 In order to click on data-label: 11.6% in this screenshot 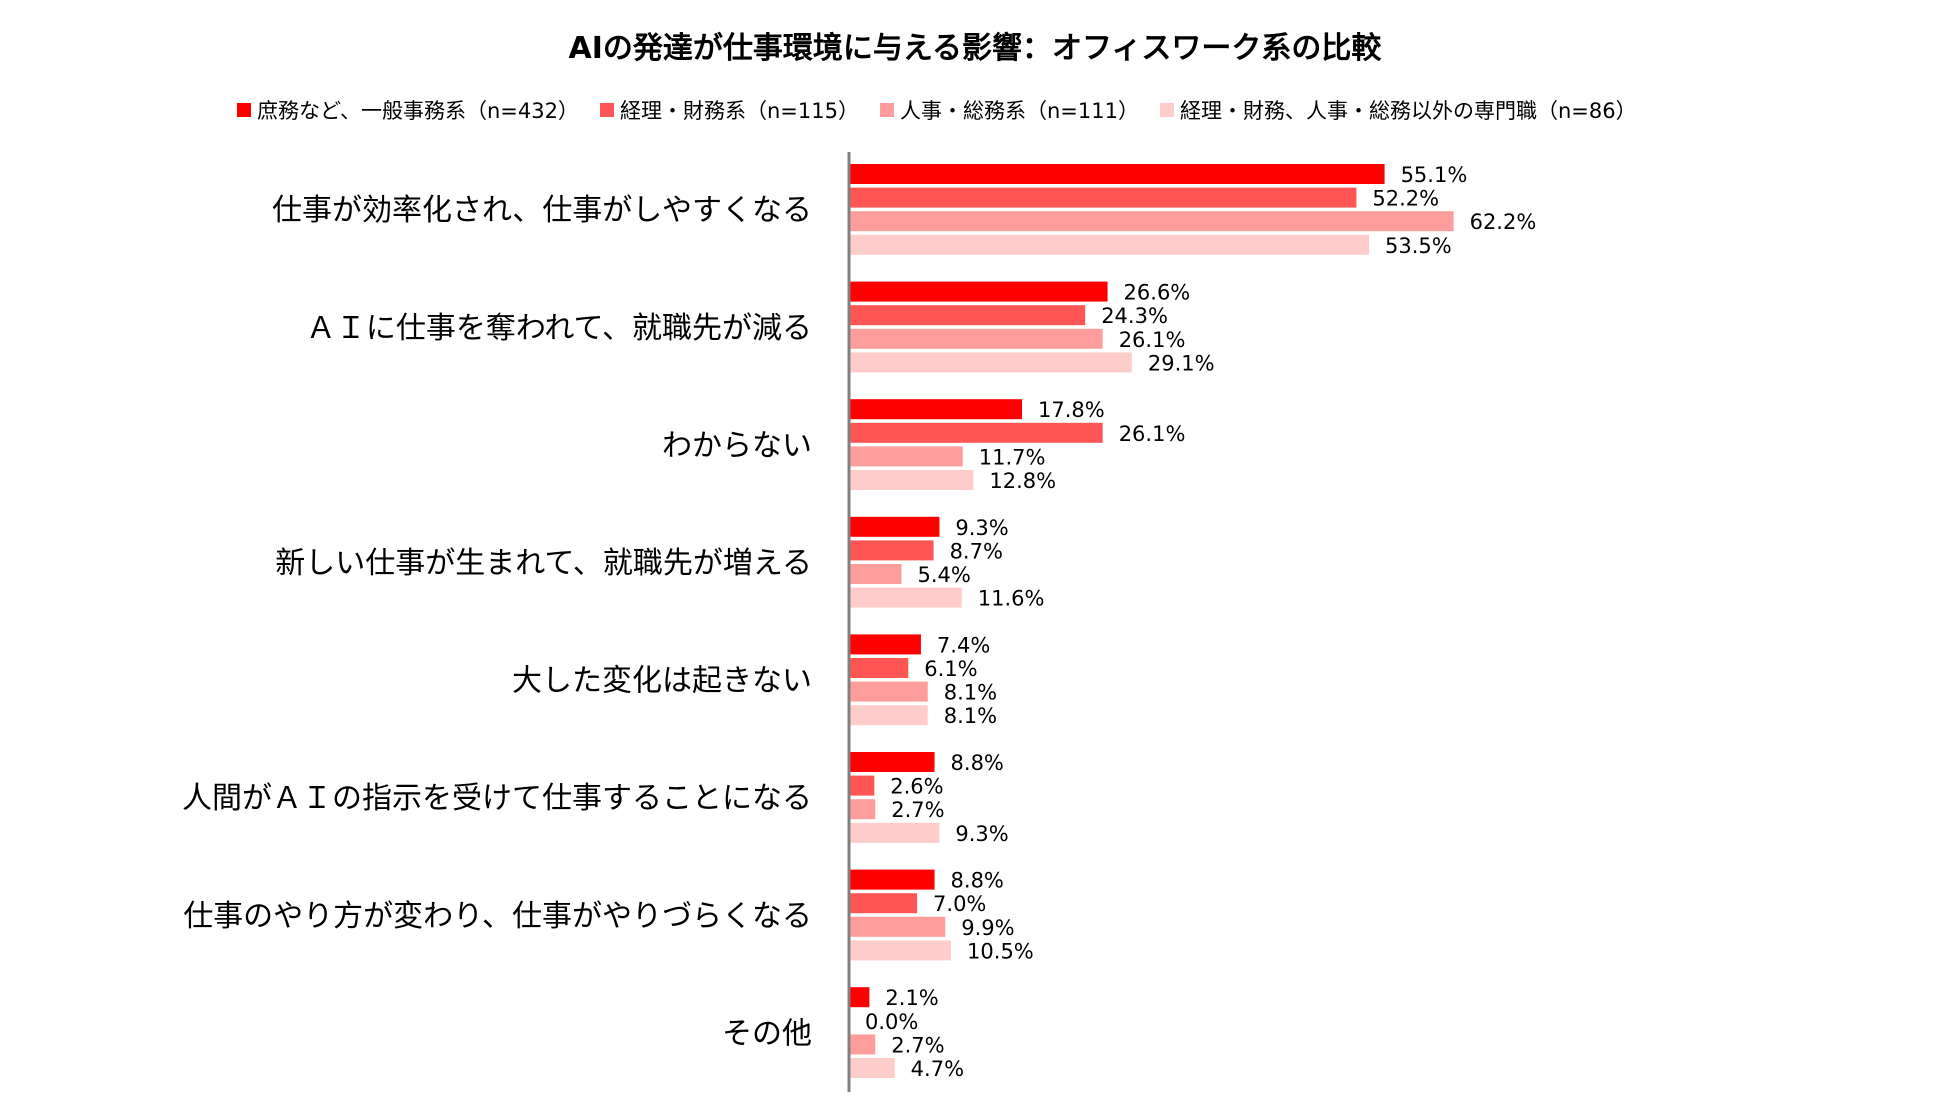, I will do `click(1011, 599)`.